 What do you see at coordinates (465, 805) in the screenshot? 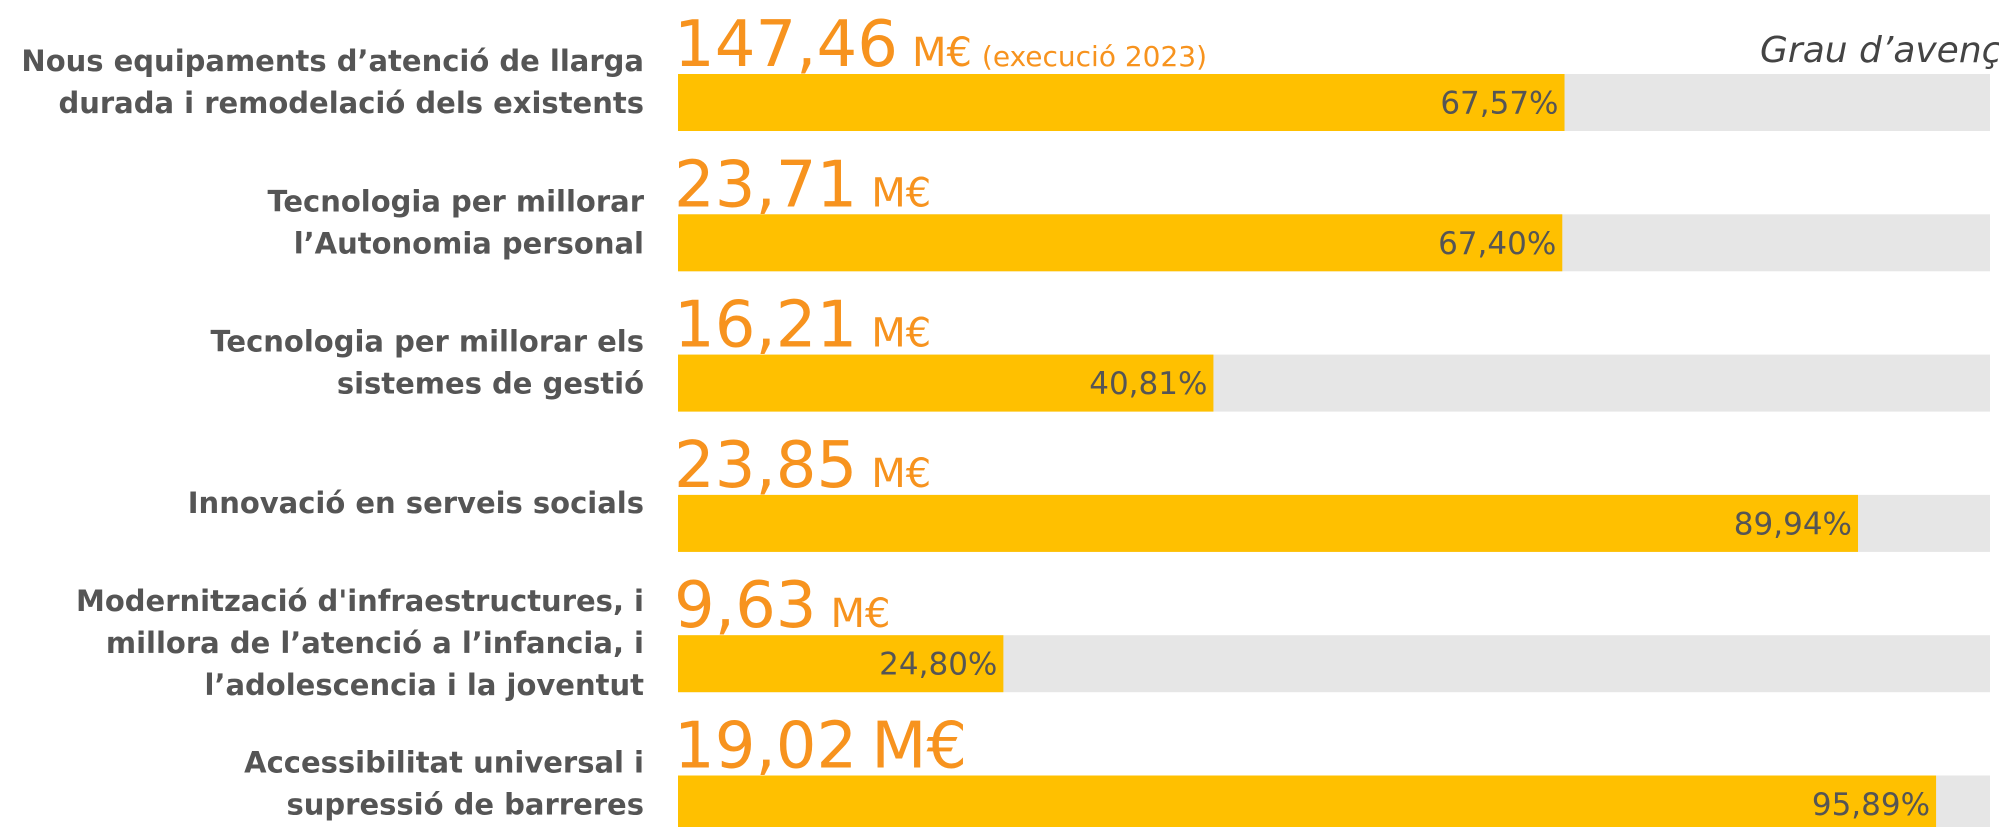
I see `category-label: supressió de barreres` at bounding box center [465, 805].